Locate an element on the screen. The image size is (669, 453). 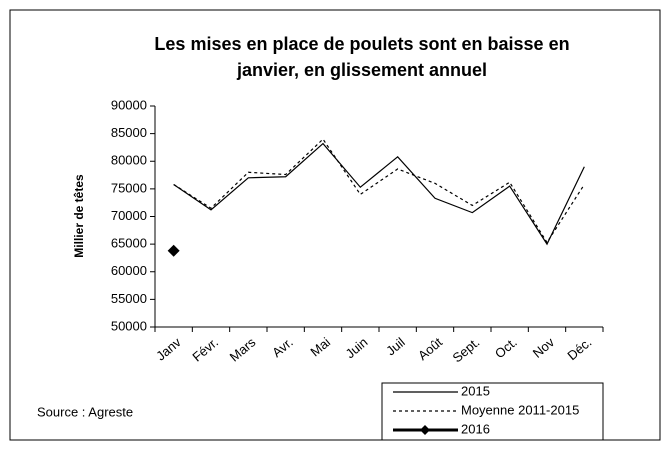
source: Source : Agreste is located at coordinates (85, 411).